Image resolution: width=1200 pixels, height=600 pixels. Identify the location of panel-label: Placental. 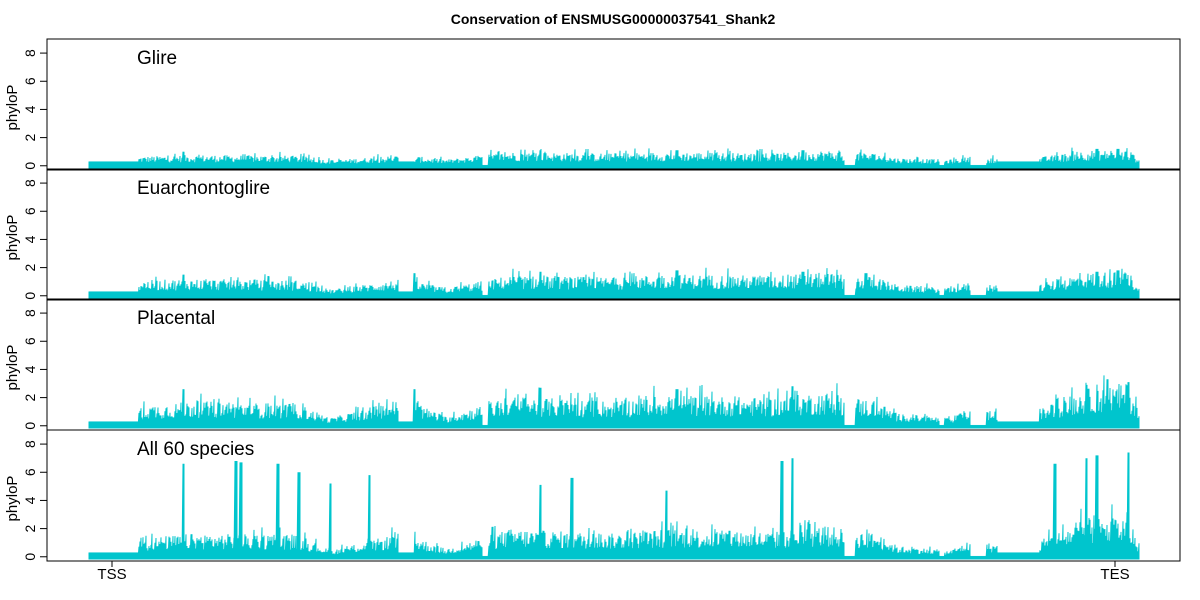
(176, 318).